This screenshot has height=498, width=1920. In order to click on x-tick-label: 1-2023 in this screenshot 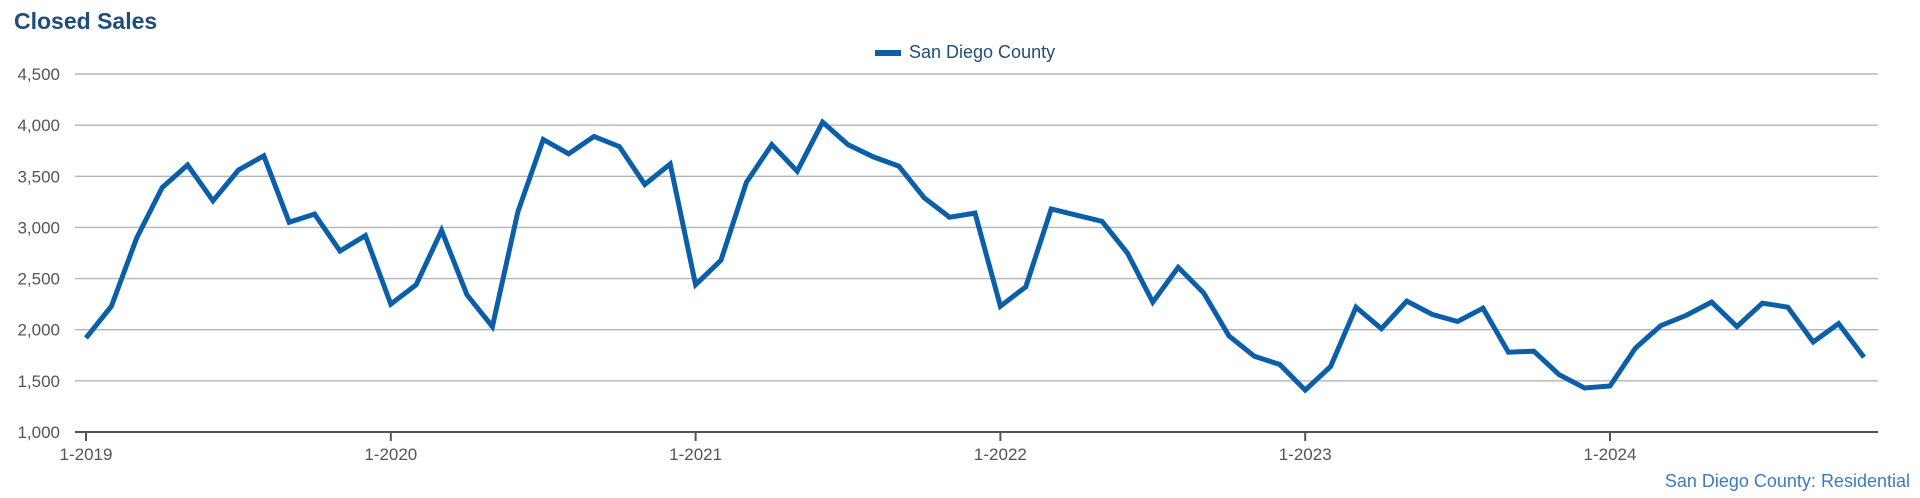, I will do `click(1305, 454)`.